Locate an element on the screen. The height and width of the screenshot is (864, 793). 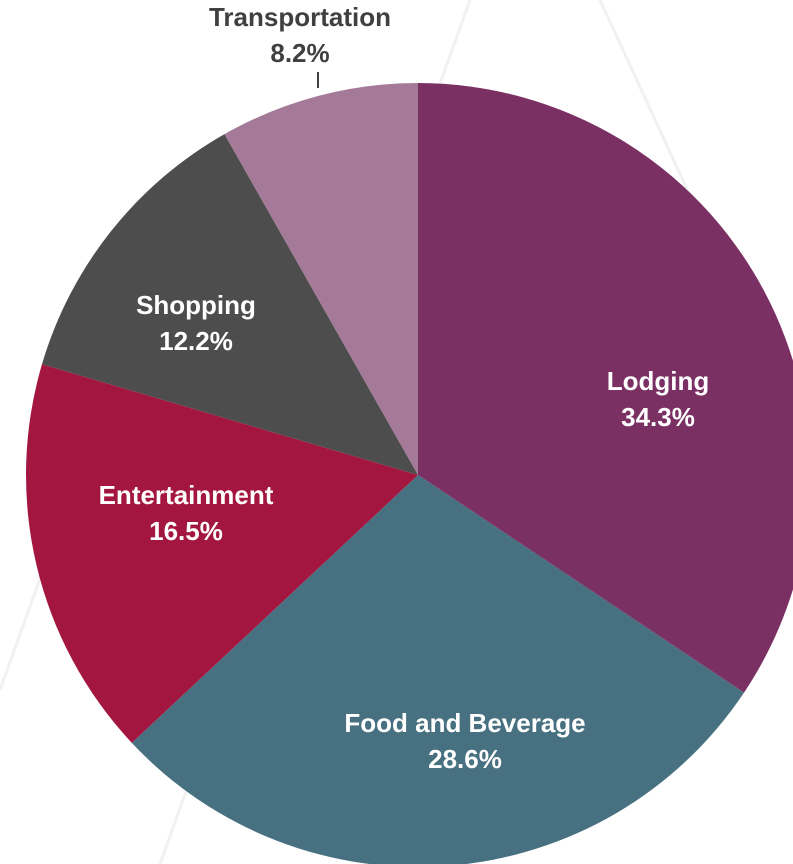
slice-label-lodging: Lodging is located at coordinates (658, 381).